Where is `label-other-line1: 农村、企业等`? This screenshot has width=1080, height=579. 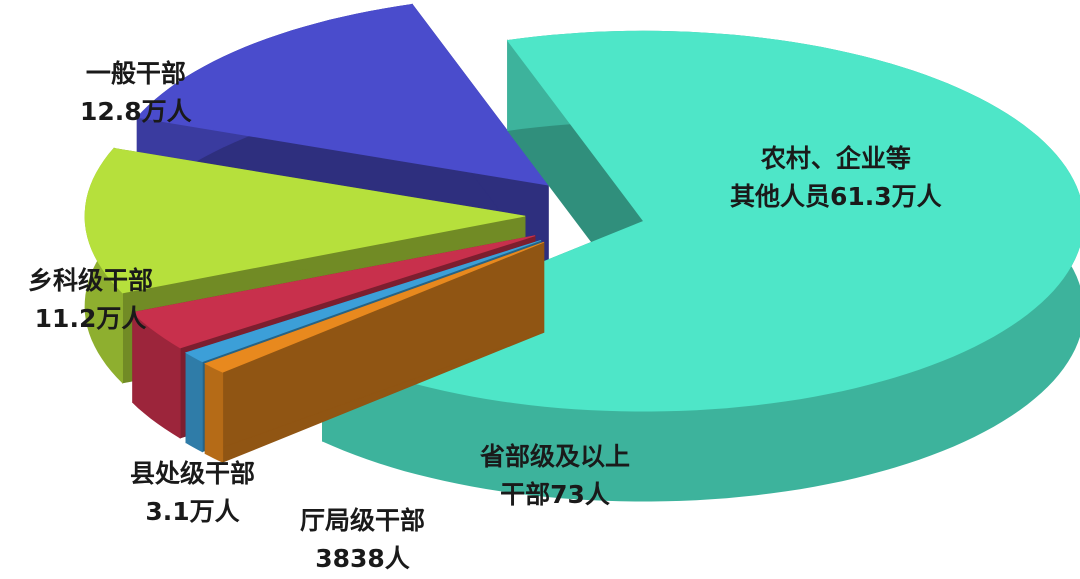
label-other-line1: 农村、企业等 is located at coordinates (835, 158).